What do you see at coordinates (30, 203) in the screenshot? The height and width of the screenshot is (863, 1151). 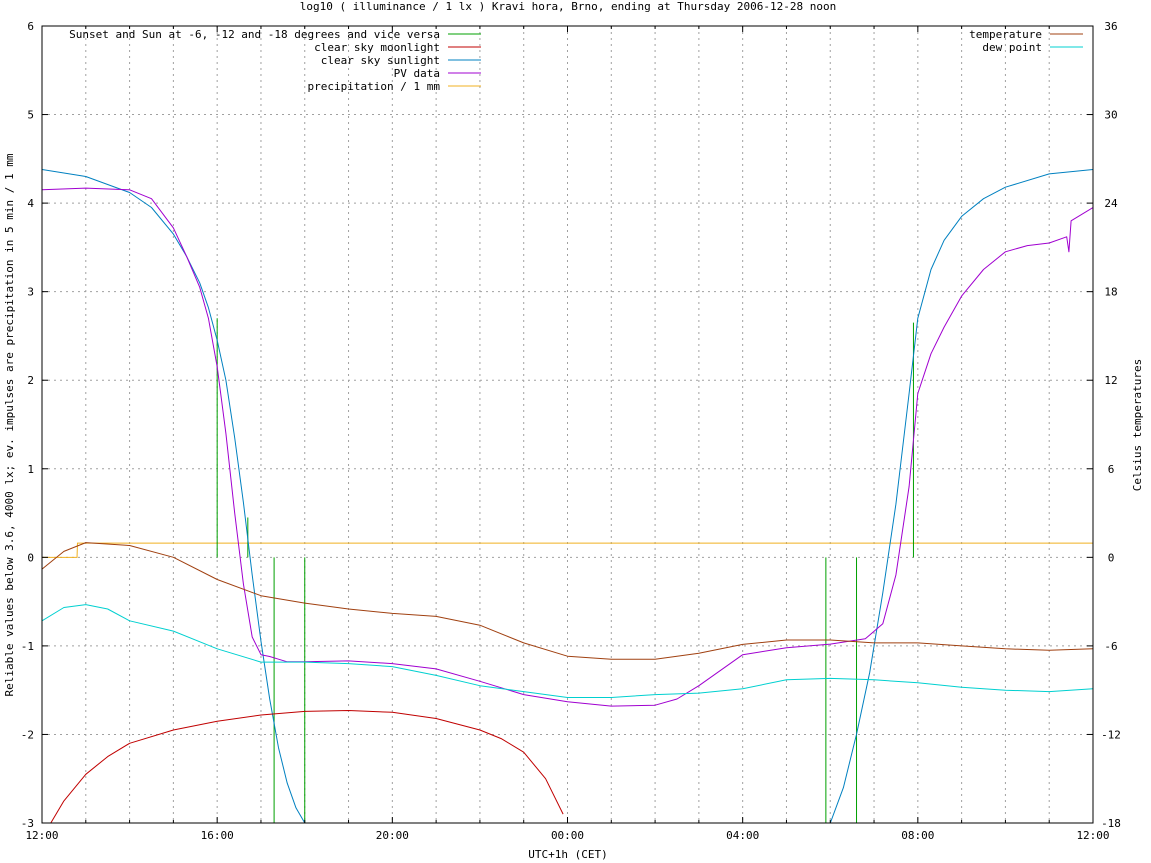 I see `y-tick-label: 4` at bounding box center [30, 203].